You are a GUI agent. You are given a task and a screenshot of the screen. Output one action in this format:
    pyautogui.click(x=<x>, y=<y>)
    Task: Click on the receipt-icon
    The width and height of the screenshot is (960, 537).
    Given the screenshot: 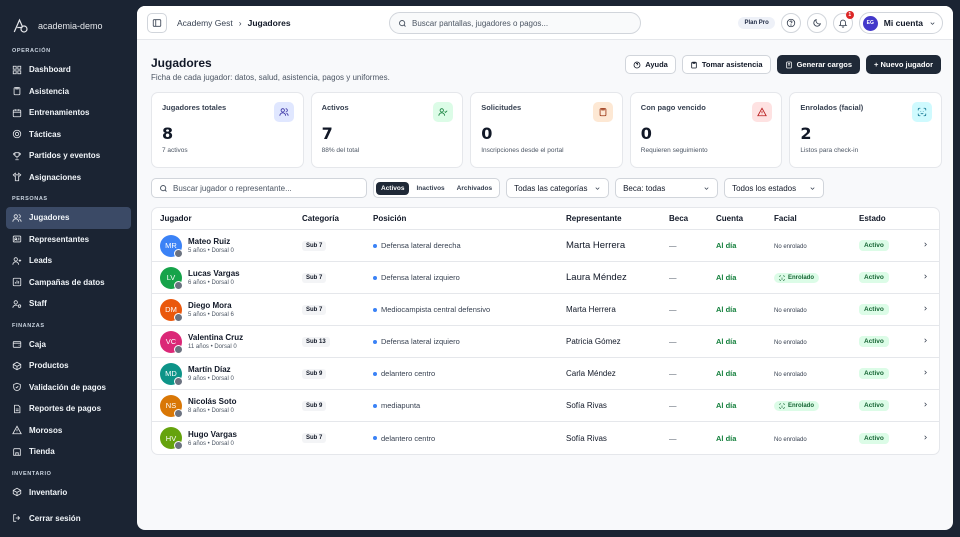 What is the action you would take?
    pyautogui.click(x=788, y=64)
    